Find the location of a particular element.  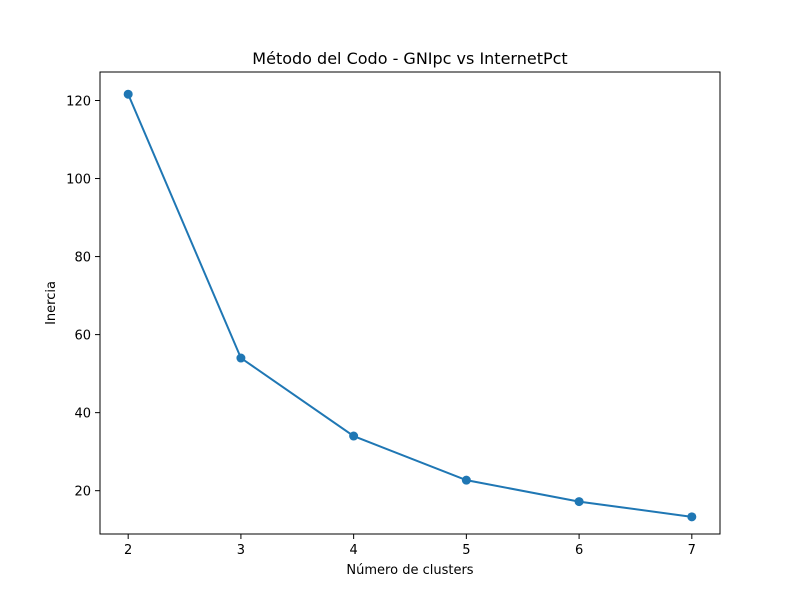

chart-title: Método del Codo - GNIpc vs InternetPct is located at coordinates (409, 58).